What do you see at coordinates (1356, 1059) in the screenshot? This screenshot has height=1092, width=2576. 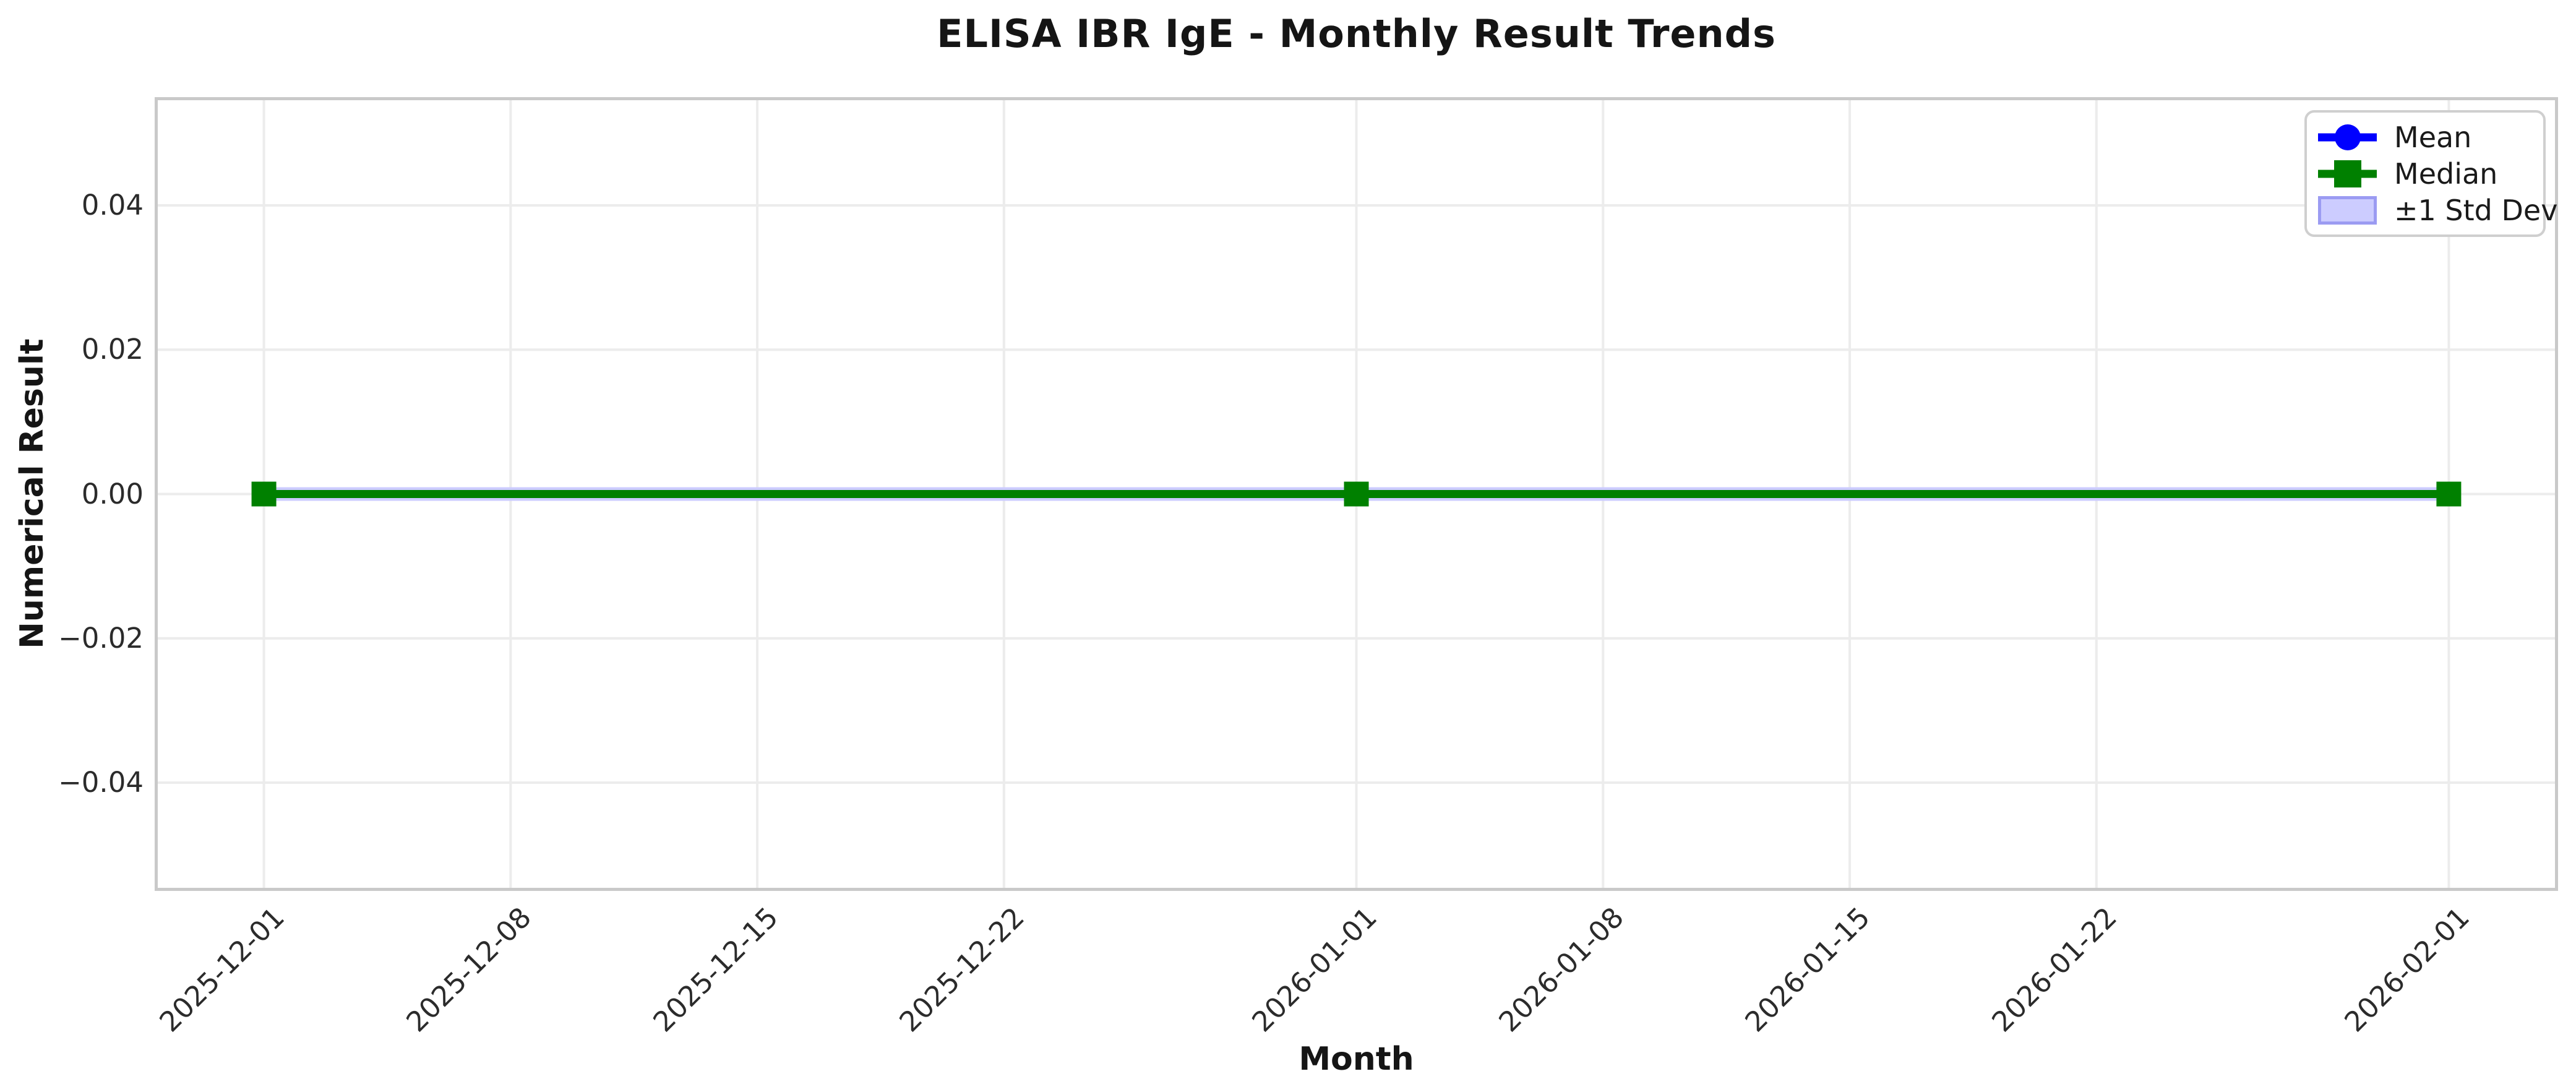 I see `x-axis-label: Month` at bounding box center [1356, 1059].